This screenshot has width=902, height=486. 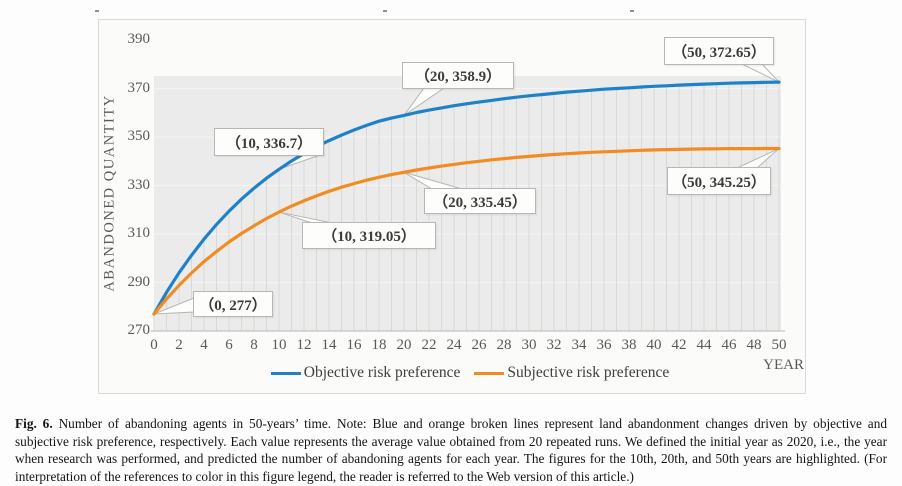 I want to click on y-tick-label: 310, so click(x=139, y=233).